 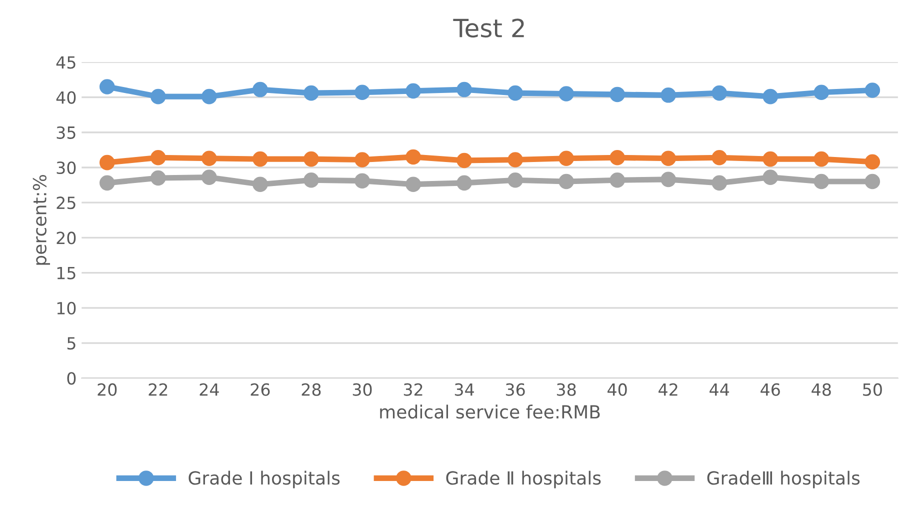 I want to click on y-tick-label: 5, so click(x=71, y=343).